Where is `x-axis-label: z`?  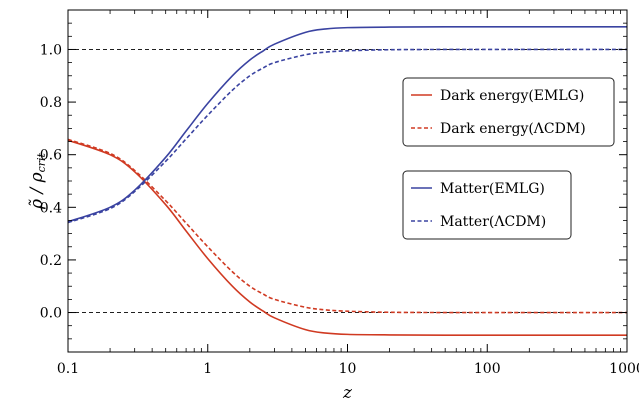 x-axis-label: z is located at coordinates (347, 393).